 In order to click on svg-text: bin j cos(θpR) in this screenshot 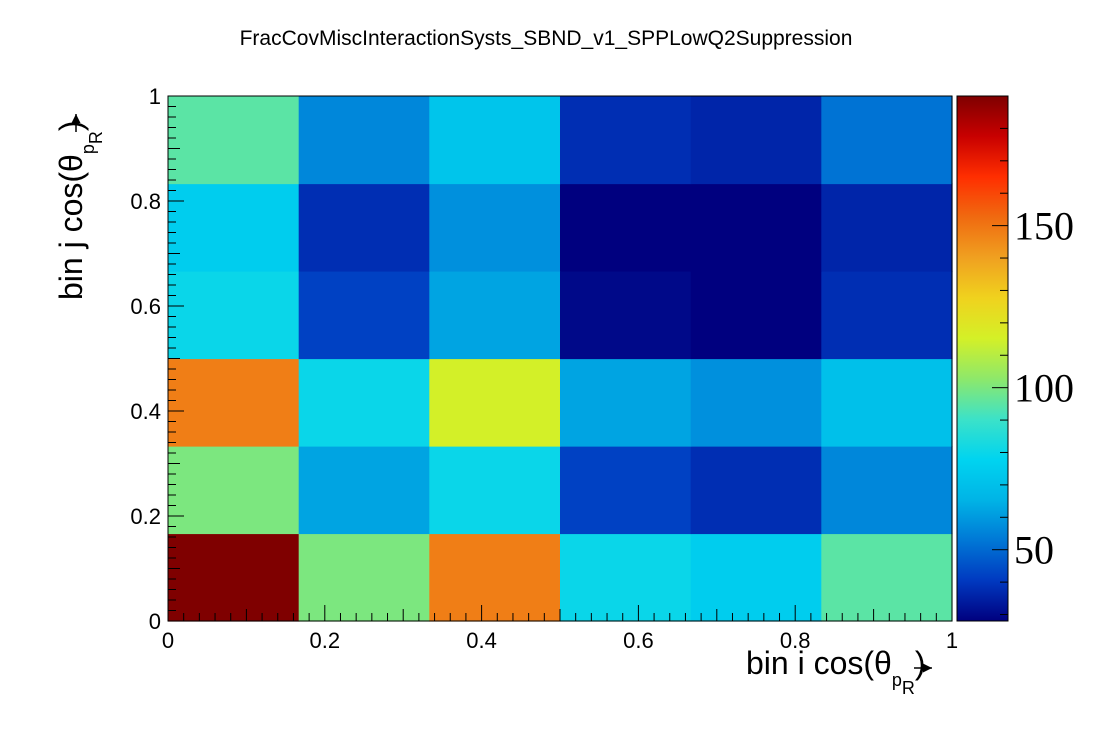, I will do `click(79, 210)`.